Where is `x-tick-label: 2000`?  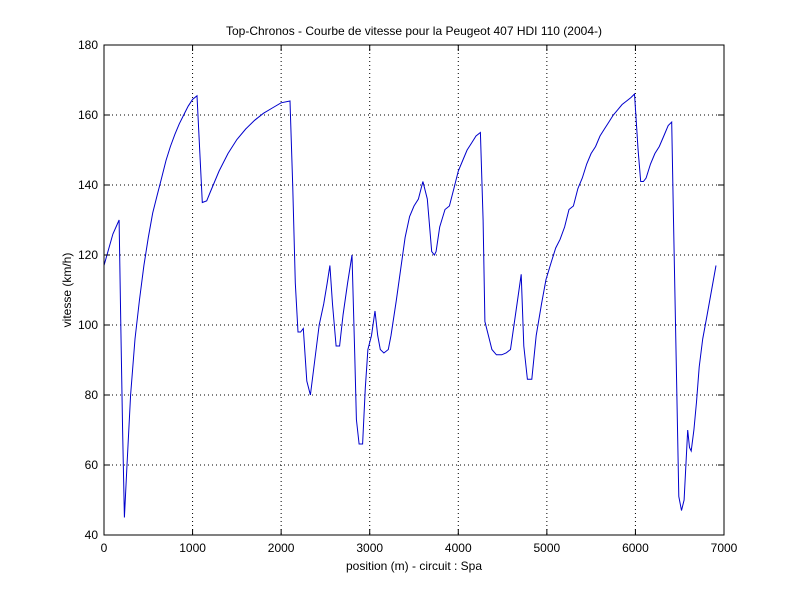
x-tick-label: 2000 is located at coordinates (281, 548).